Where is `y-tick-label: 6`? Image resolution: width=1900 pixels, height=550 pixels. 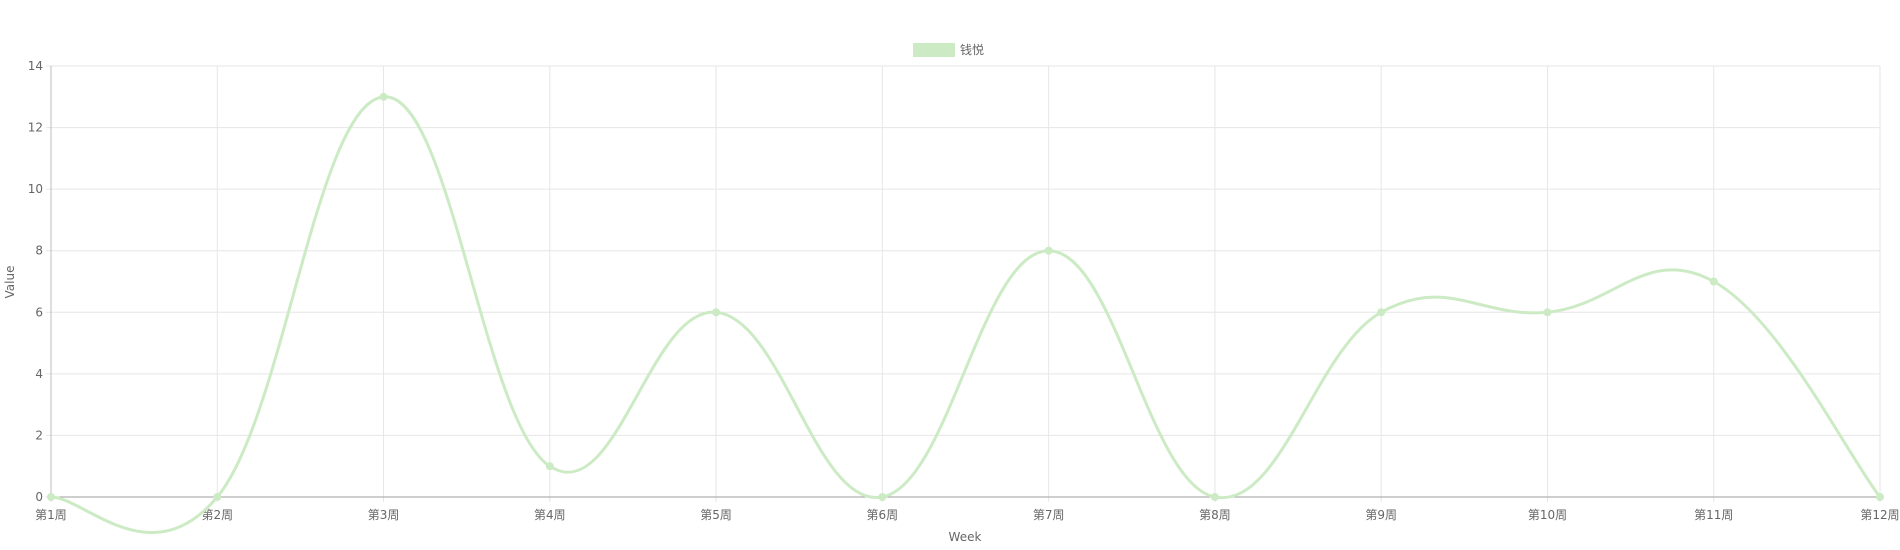
y-tick-label: 6 is located at coordinates (39, 312).